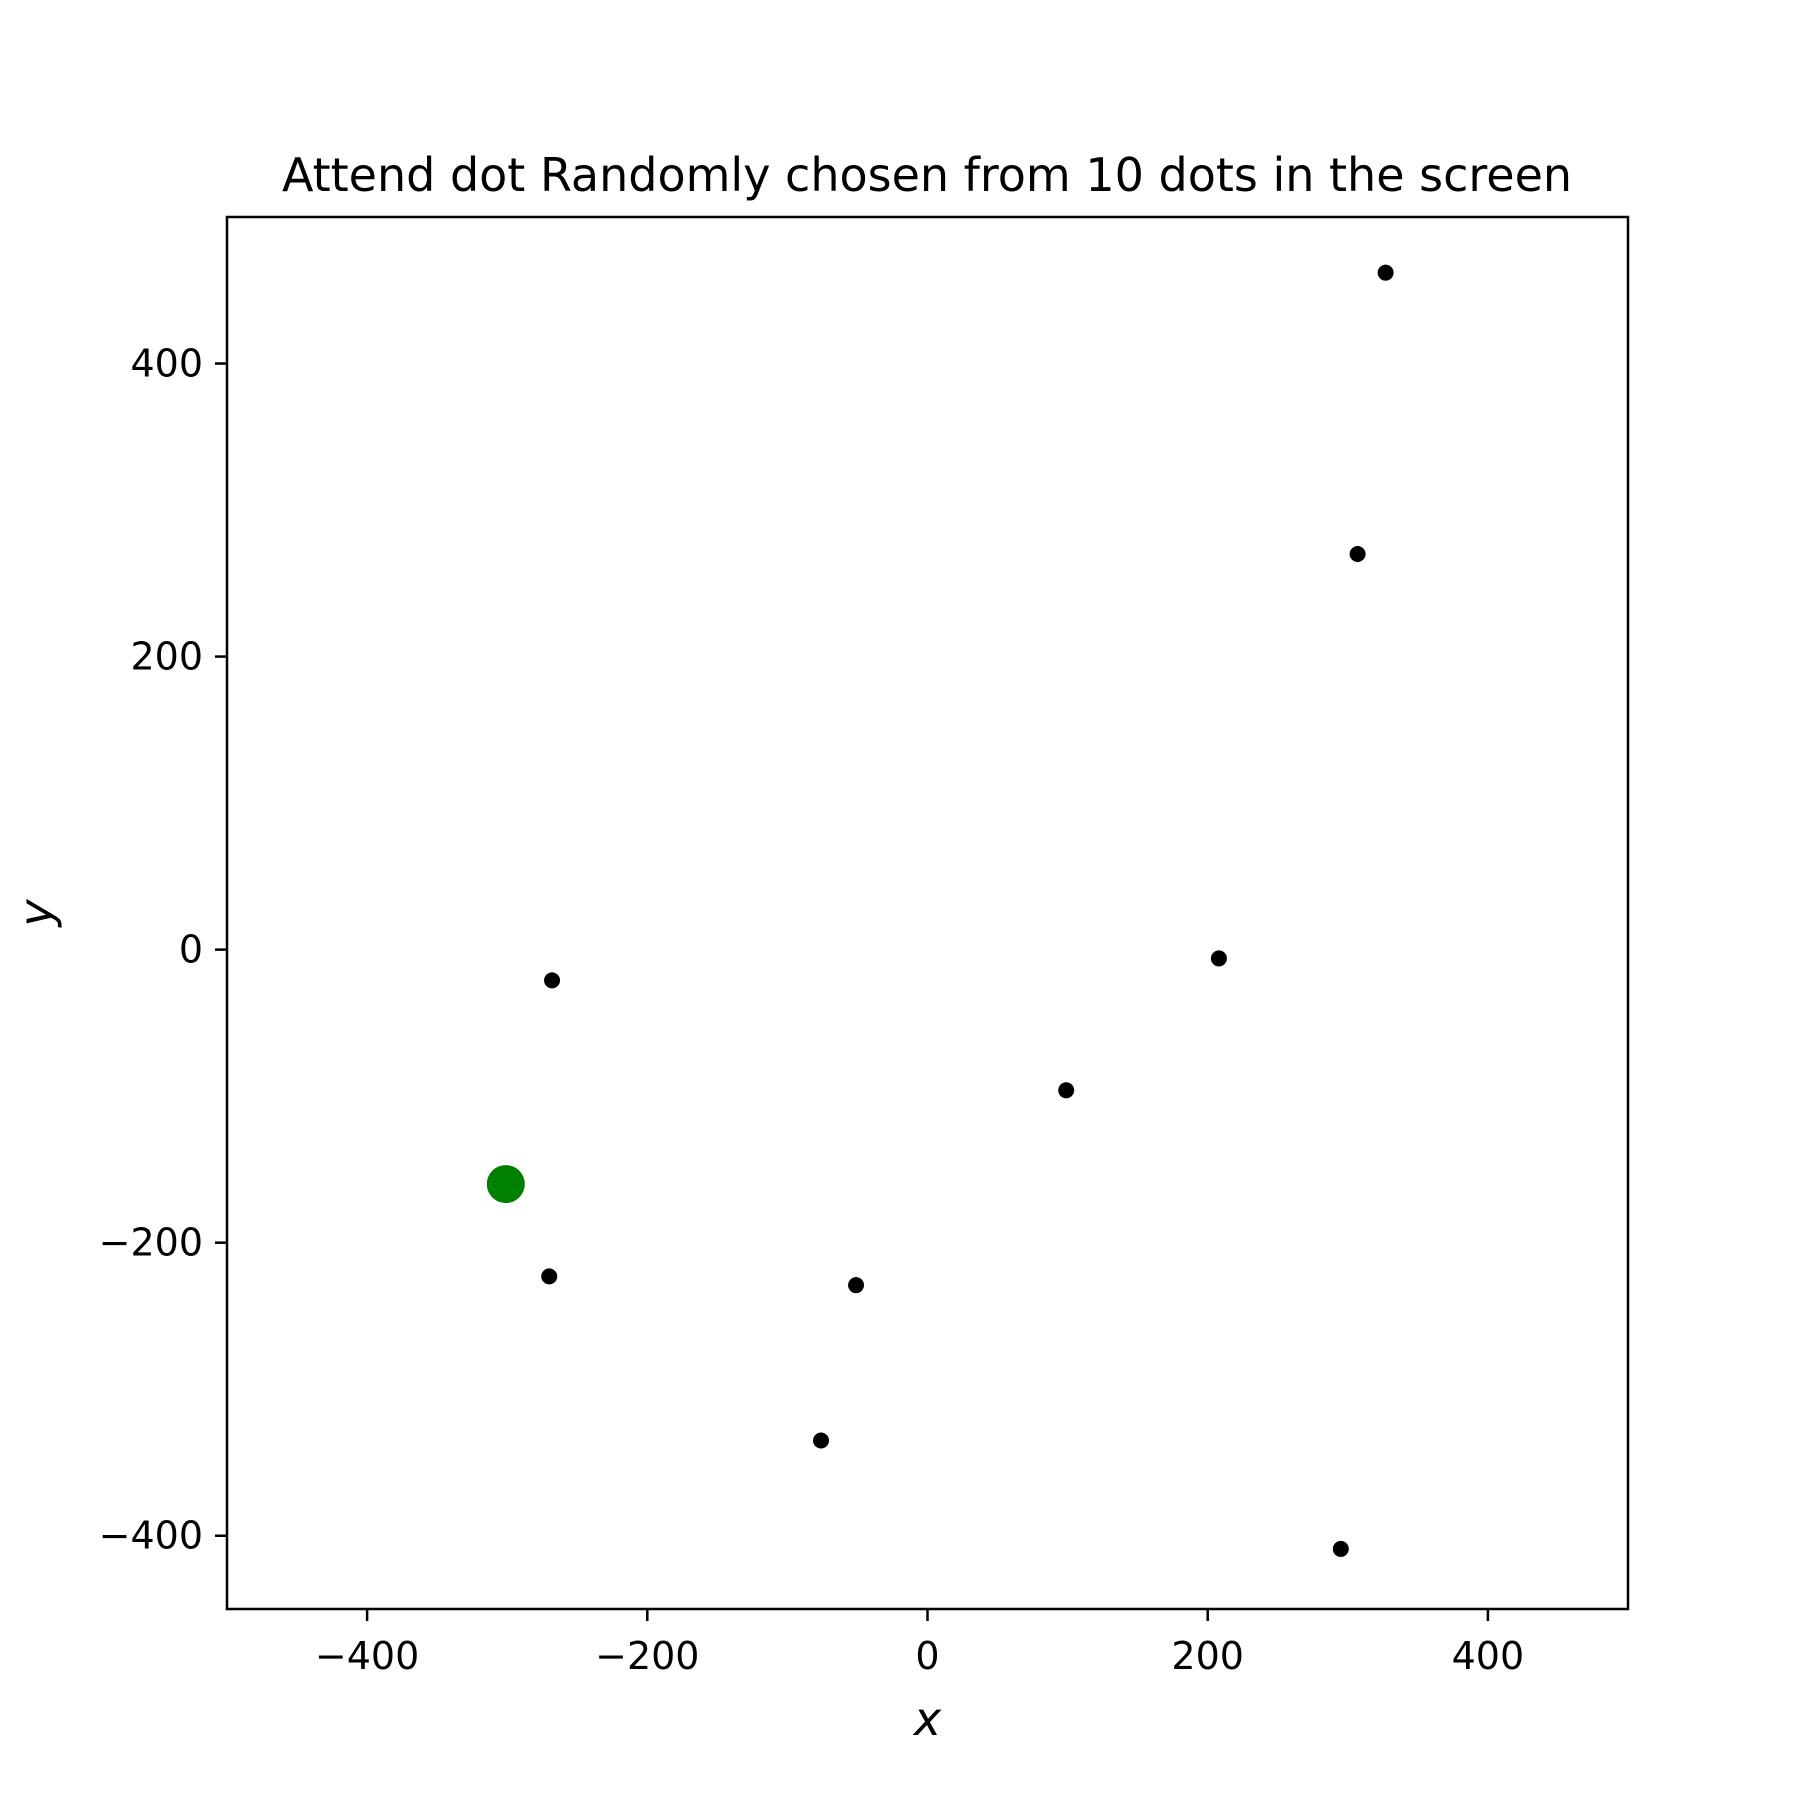  I want to click on x-axis-ticks: −400 −200 0 200 400, so click(919, 1643).